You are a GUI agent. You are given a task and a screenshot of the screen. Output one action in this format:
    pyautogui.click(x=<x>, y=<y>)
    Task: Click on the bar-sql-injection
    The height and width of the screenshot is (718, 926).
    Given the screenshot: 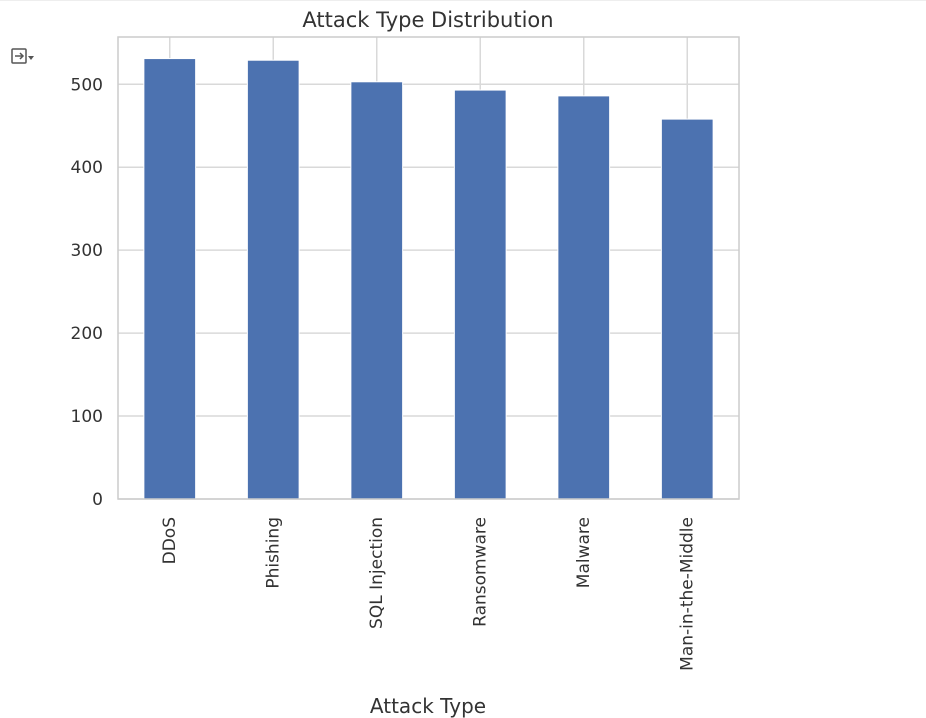 What is the action you would take?
    pyautogui.click(x=377, y=290)
    